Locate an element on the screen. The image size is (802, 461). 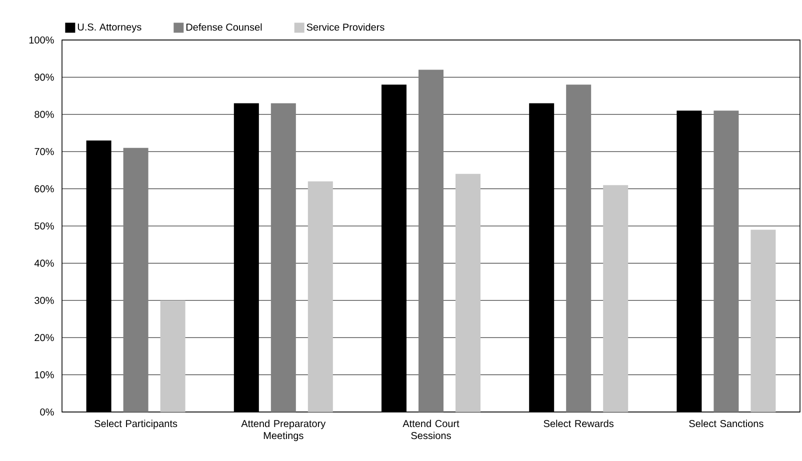
y-tick-label: 10% is located at coordinates (44, 374).